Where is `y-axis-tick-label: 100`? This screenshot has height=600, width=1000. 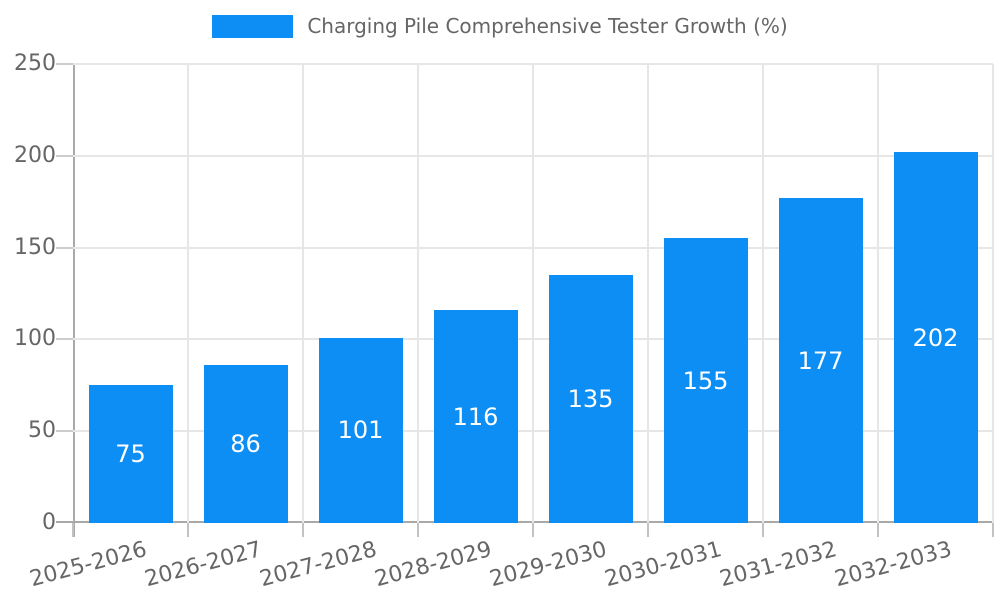
y-axis-tick-label: 100 is located at coordinates (35, 339).